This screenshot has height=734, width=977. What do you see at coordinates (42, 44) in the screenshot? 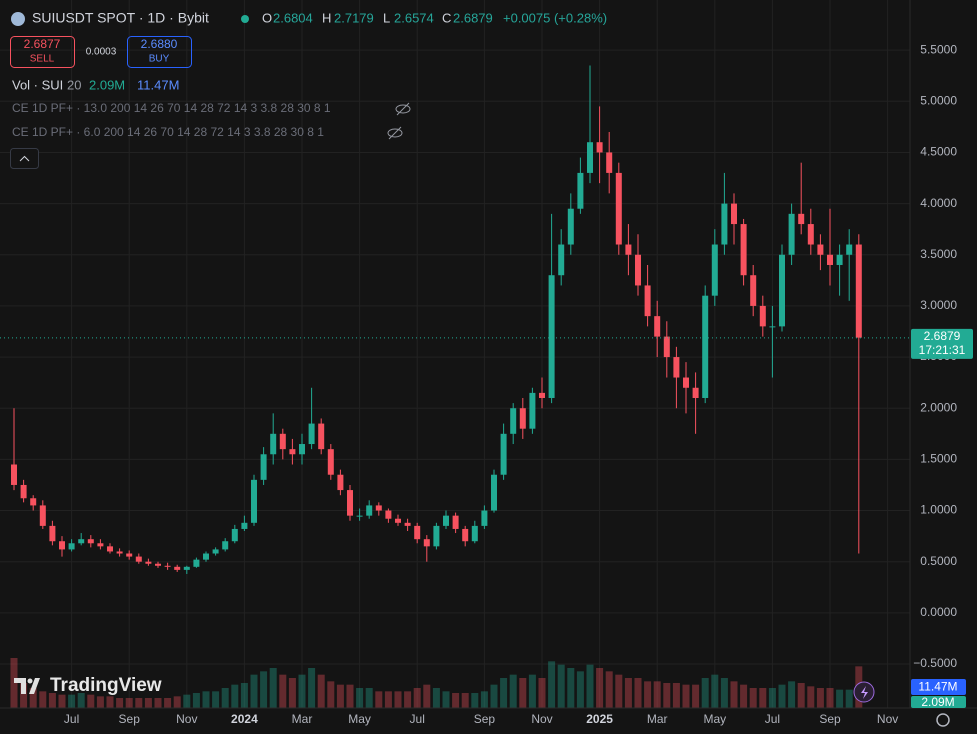
I see `sell-price: 2.6877` at bounding box center [42, 44].